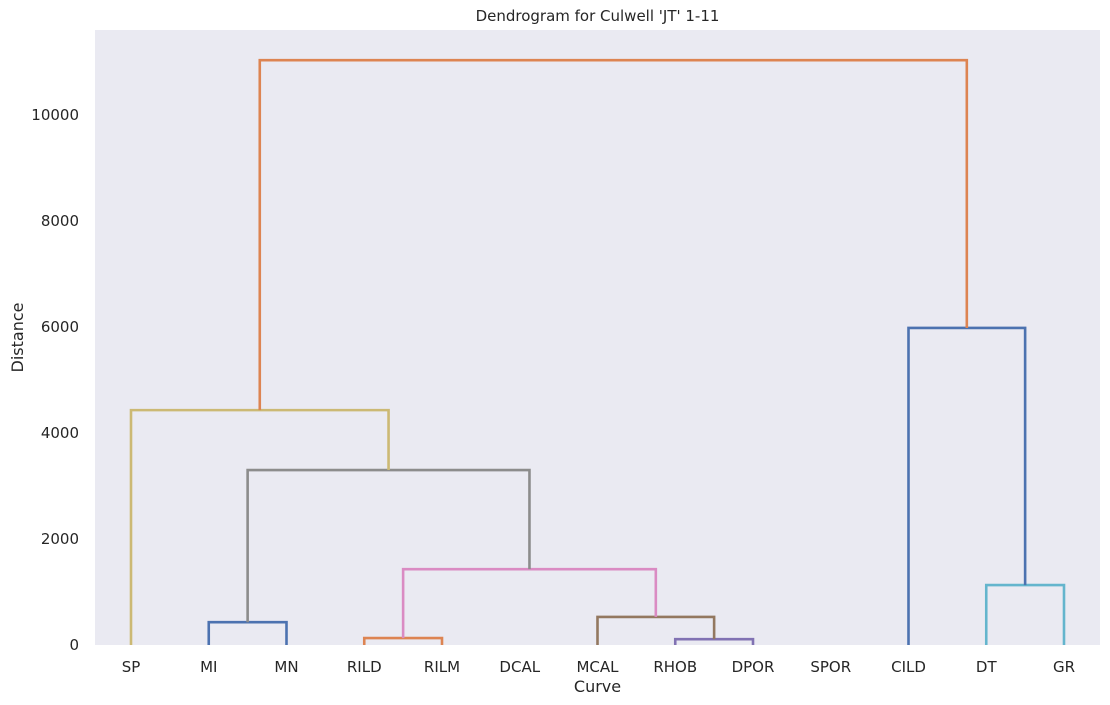 The image size is (1110, 705). I want to click on x-tick-label-mcal: MCAL, so click(597, 667).